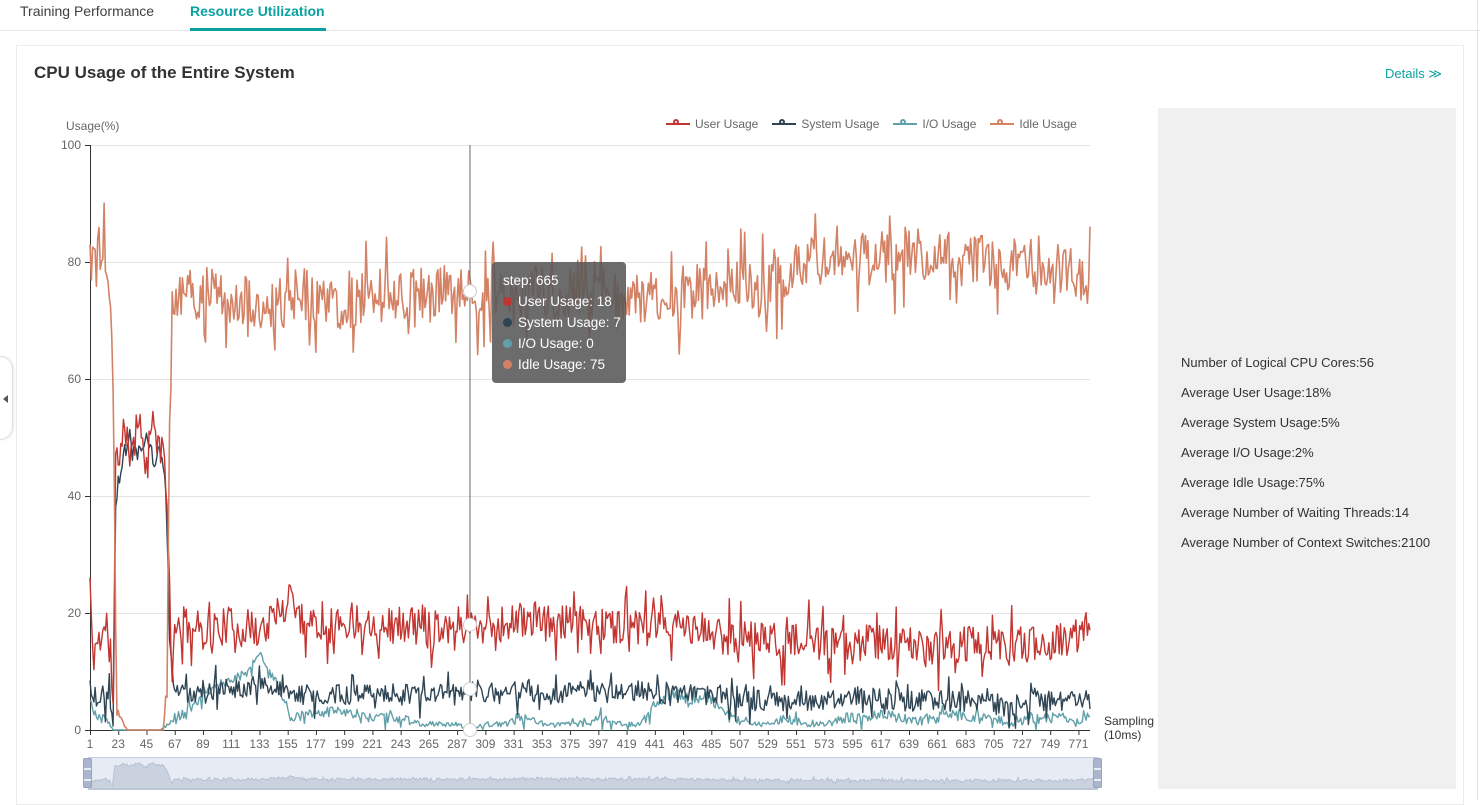 The width and height of the screenshot is (1480, 805). What do you see at coordinates (119, 744) in the screenshot?
I see `x-tick-label: 23` at bounding box center [119, 744].